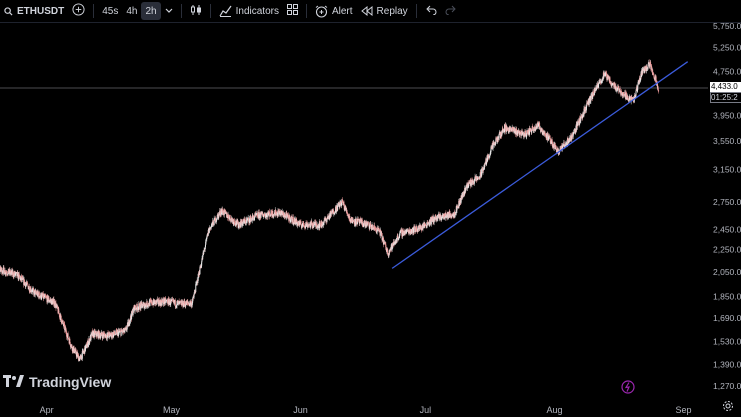 Image resolution: width=741 pixels, height=417 pixels. Describe the element at coordinates (78, 11) in the screenshot. I see `compare-symbol-button` at that location.